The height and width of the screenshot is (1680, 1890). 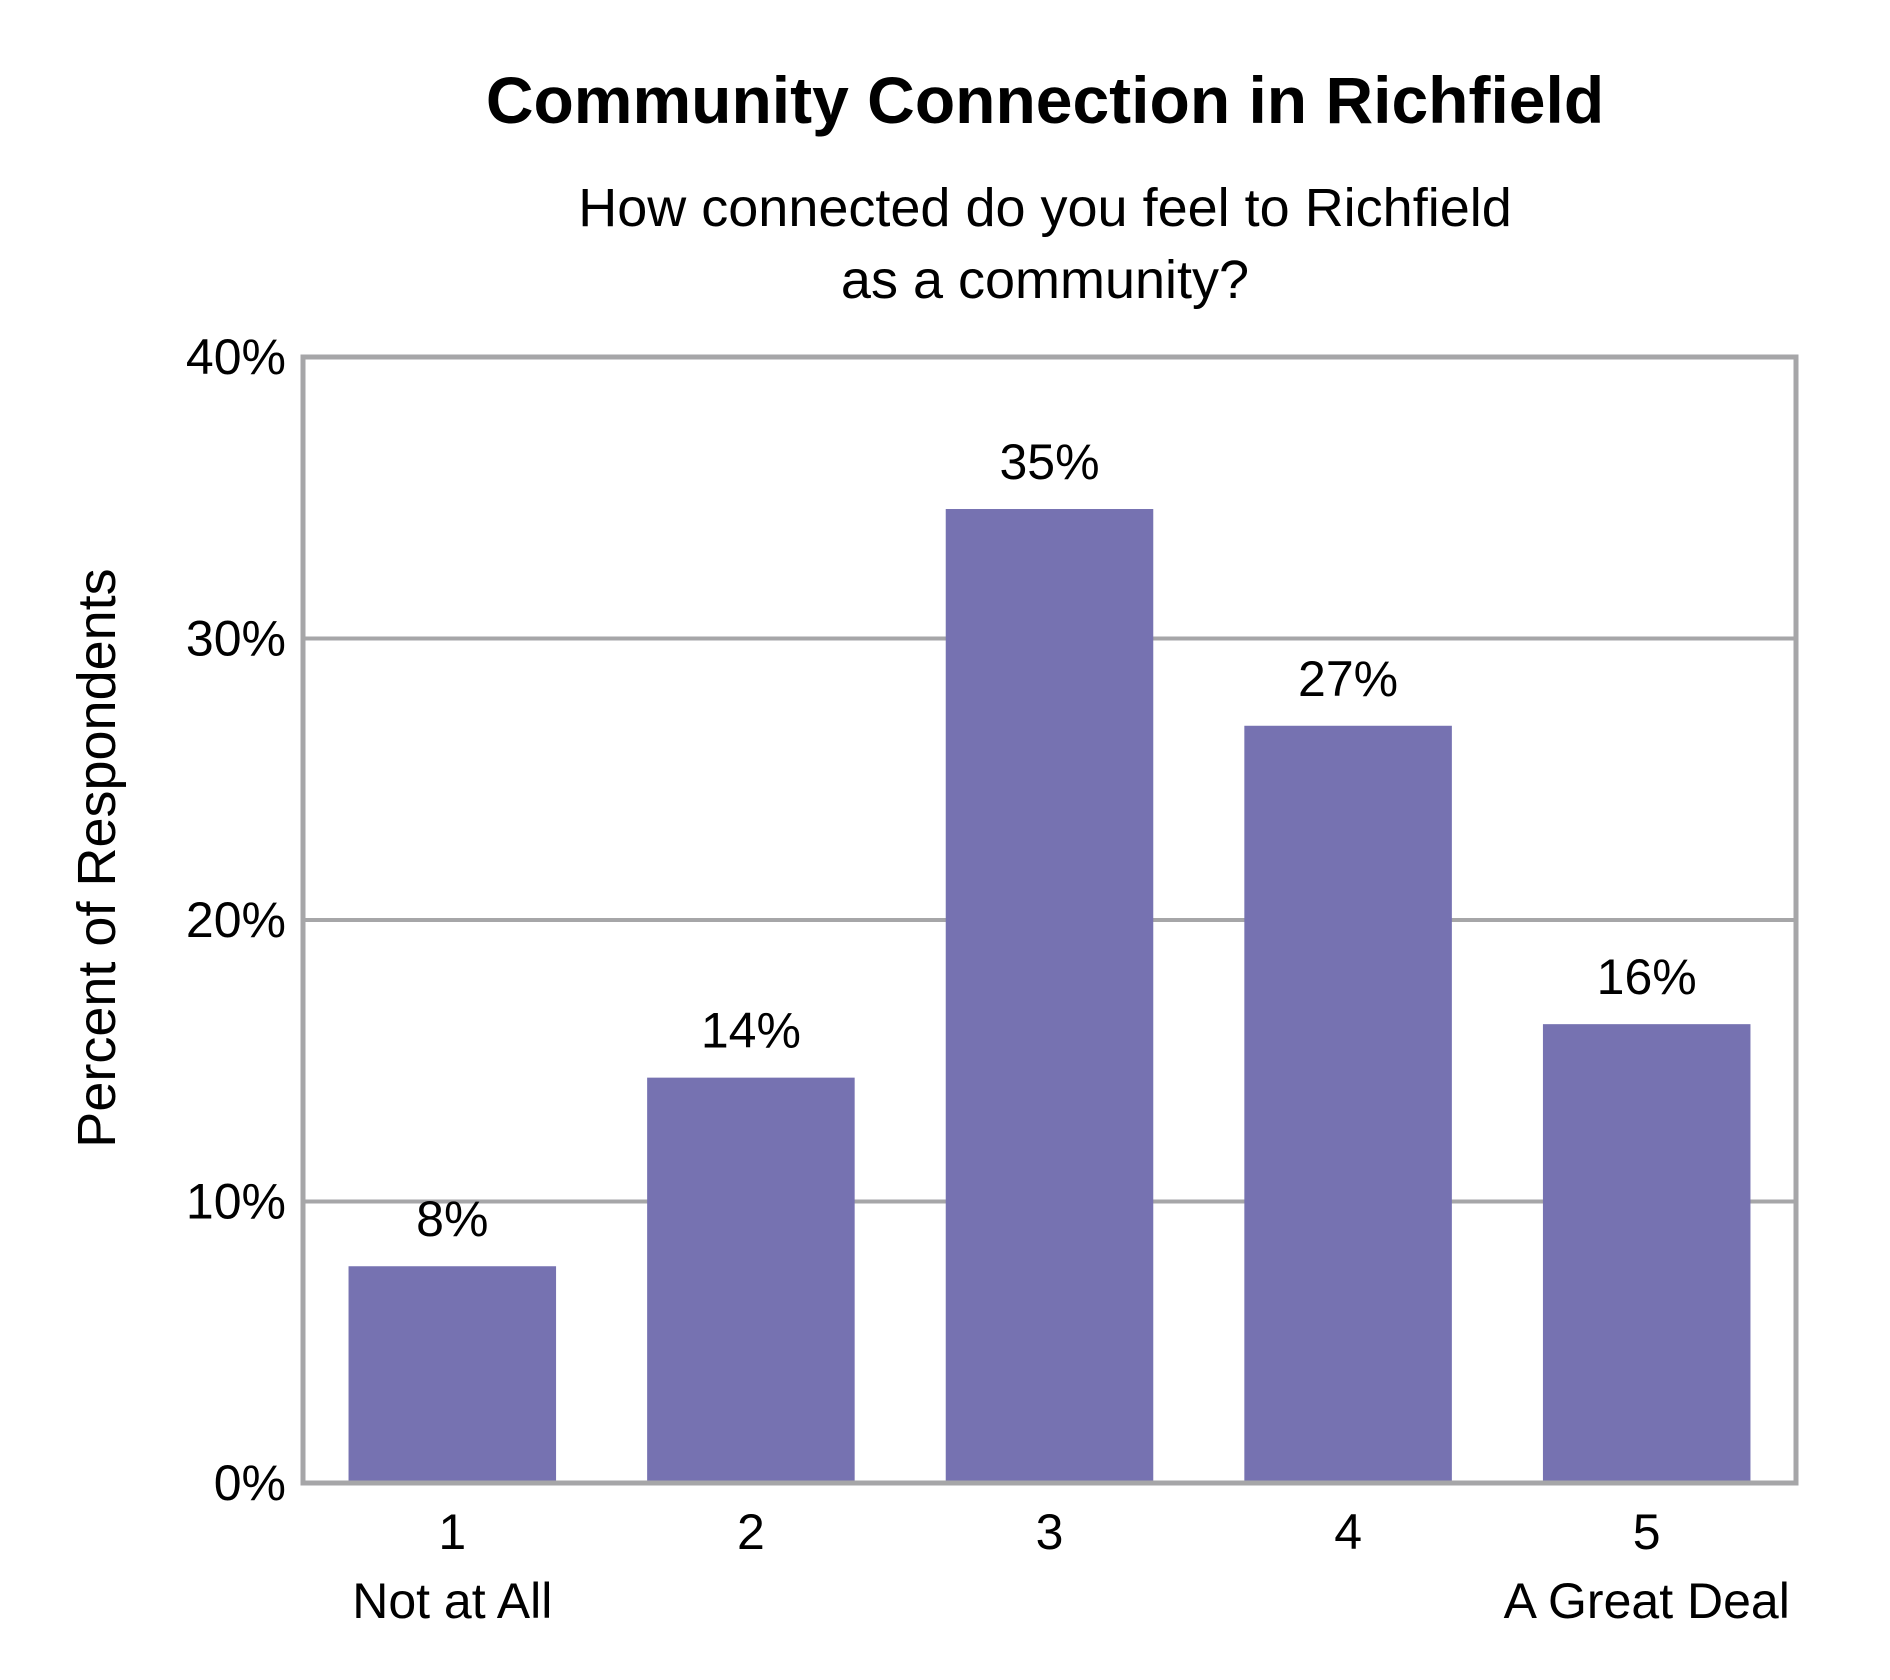 I want to click on chart-title: Community Connection in Richfield, so click(x=1045, y=100).